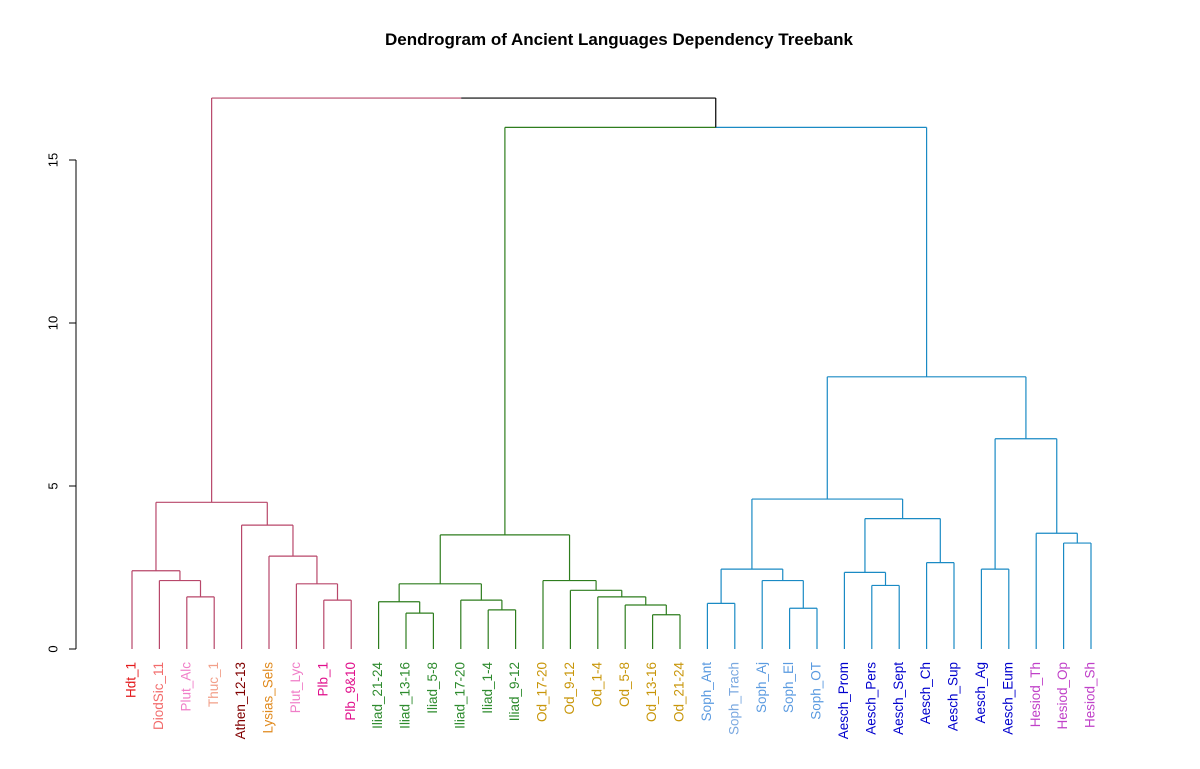  What do you see at coordinates (624, 684) in the screenshot?
I see `leaf-label: Od_5-8` at bounding box center [624, 684].